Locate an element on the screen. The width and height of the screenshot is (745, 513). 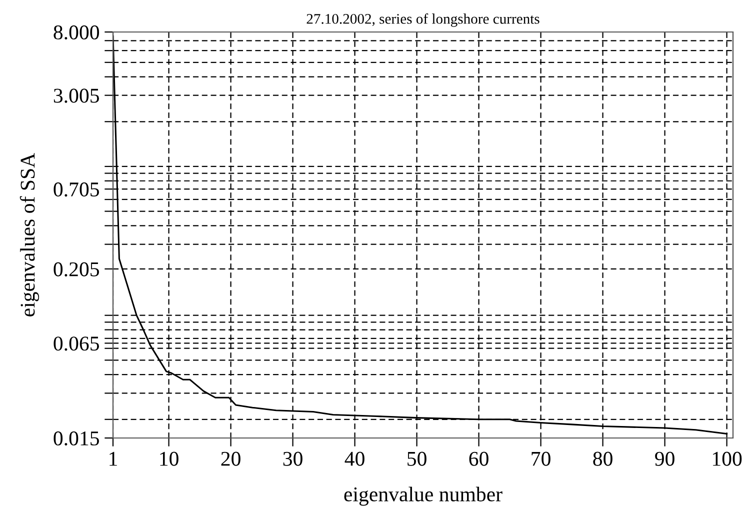
x-tick-label: 90 is located at coordinates (664, 459).